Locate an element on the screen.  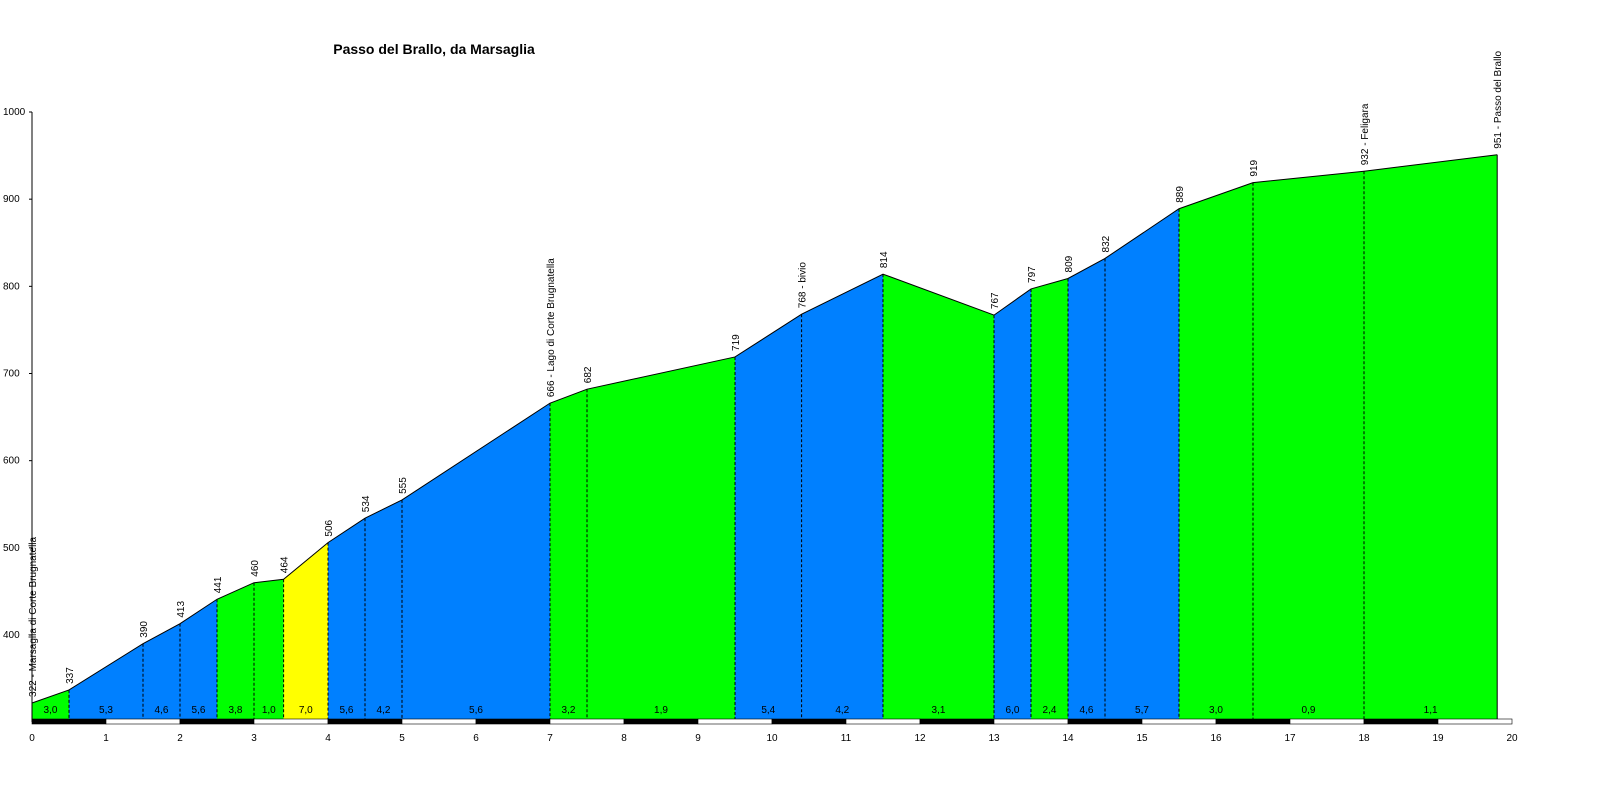
x-tick-label: 10 is located at coordinates (772, 738).